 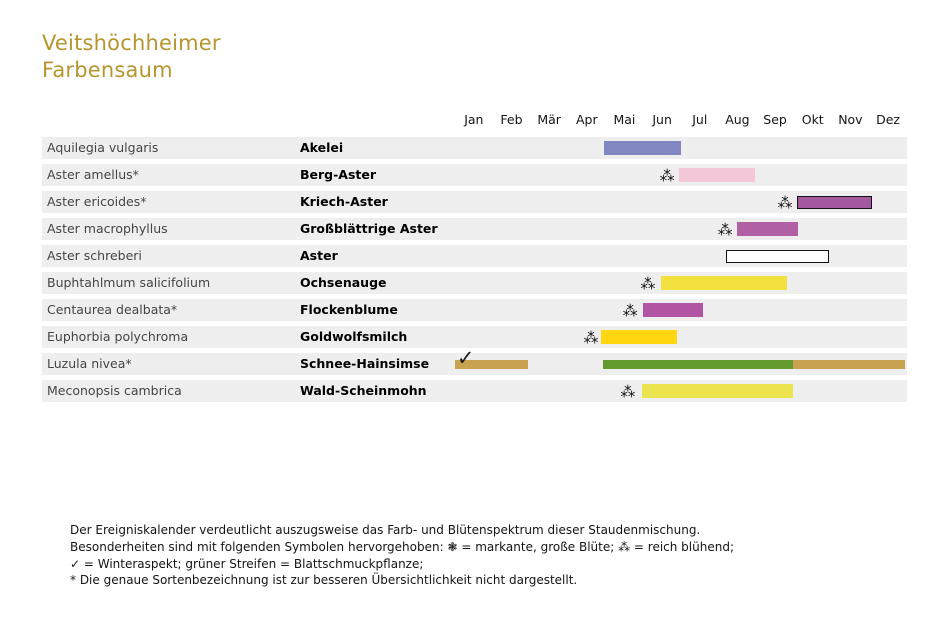 I want to click on german-name: Kriech-Aster, so click(x=344, y=201).